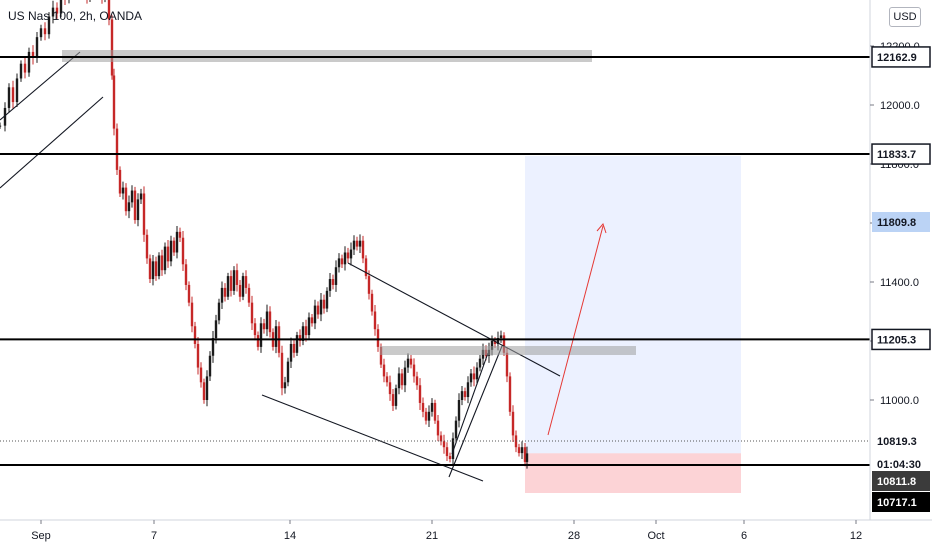 The image size is (932, 550). Describe the element at coordinates (897, 503) in the screenshot. I see `price-badge-label: 10717.1` at that location.